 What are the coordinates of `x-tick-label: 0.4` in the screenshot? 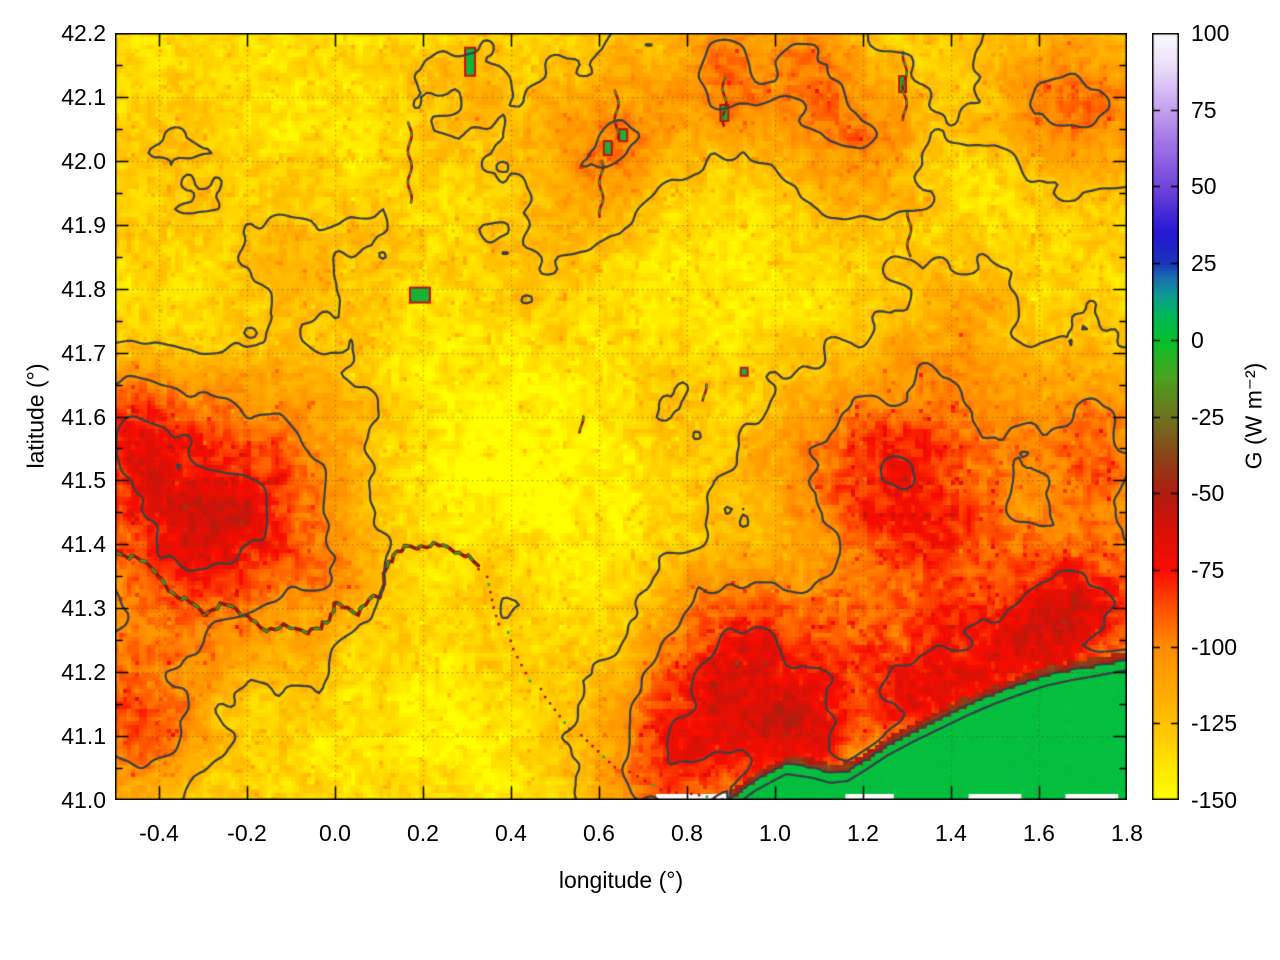 It's located at (511, 833).